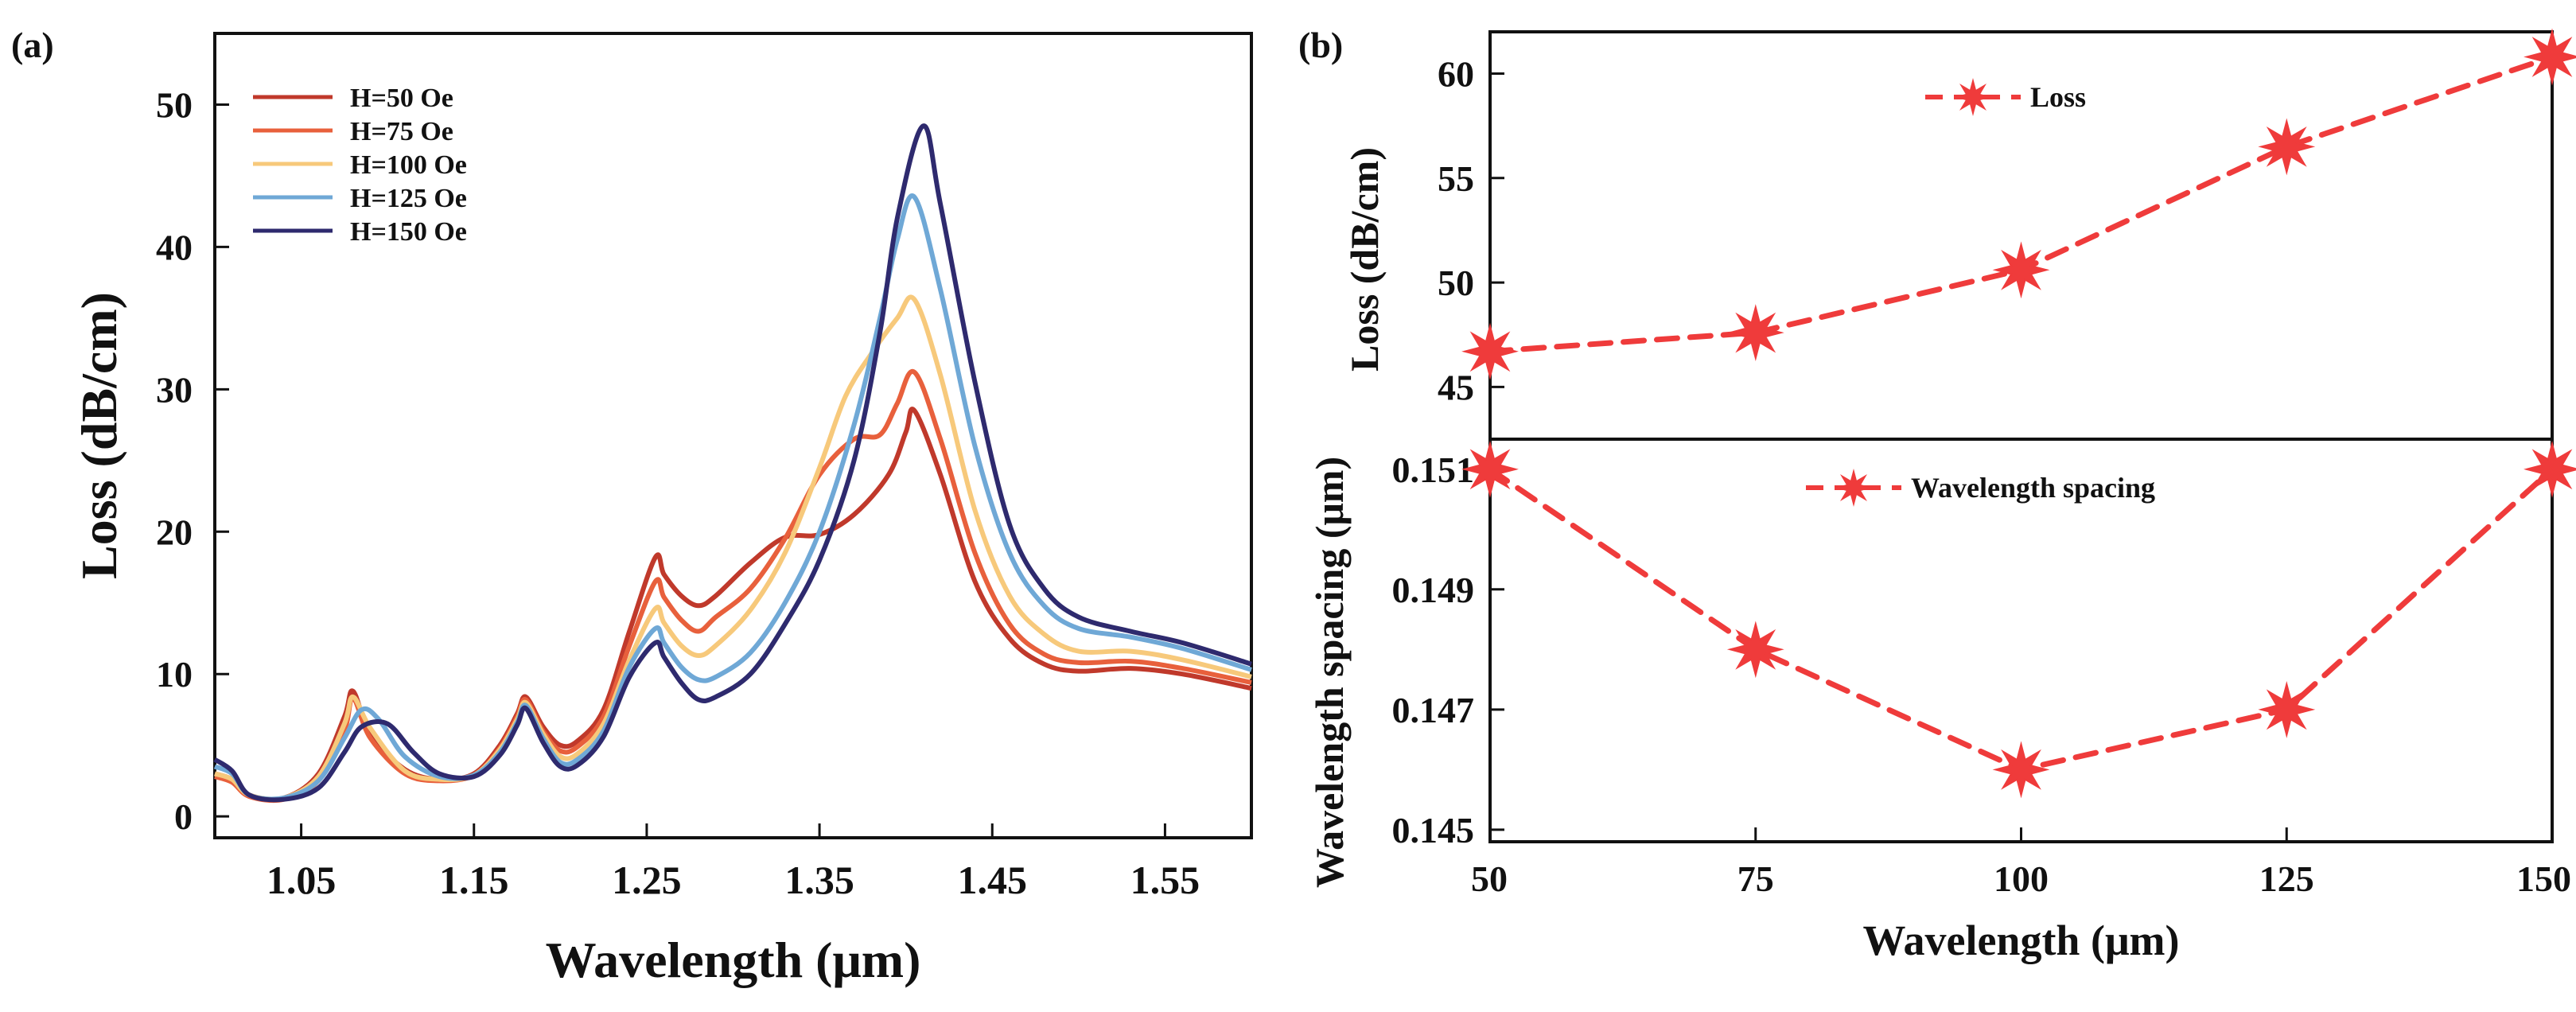 The height and width of the screenshot is (1012, 2576). What do you see at coordinates (409, 232) in the screenshot?
I see `legend-label-a: H=150 Oe` at bounding box center [409, 232].